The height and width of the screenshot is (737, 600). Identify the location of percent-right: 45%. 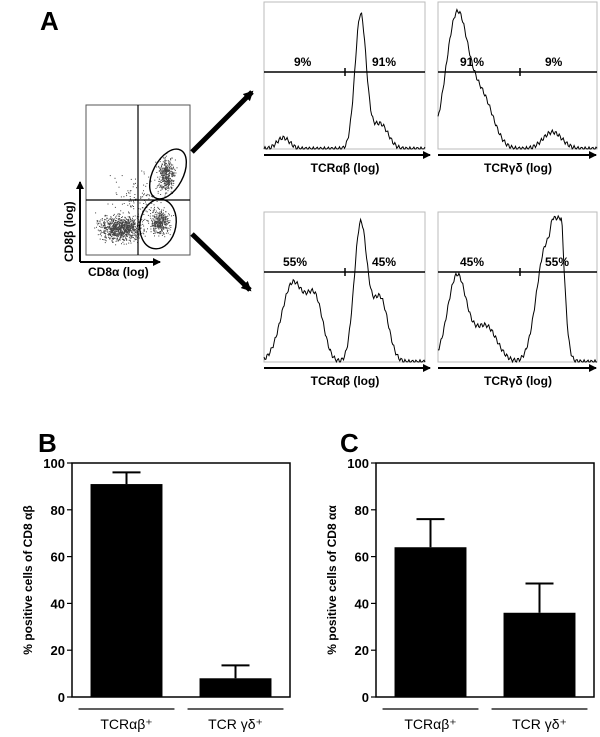
(384, 262).